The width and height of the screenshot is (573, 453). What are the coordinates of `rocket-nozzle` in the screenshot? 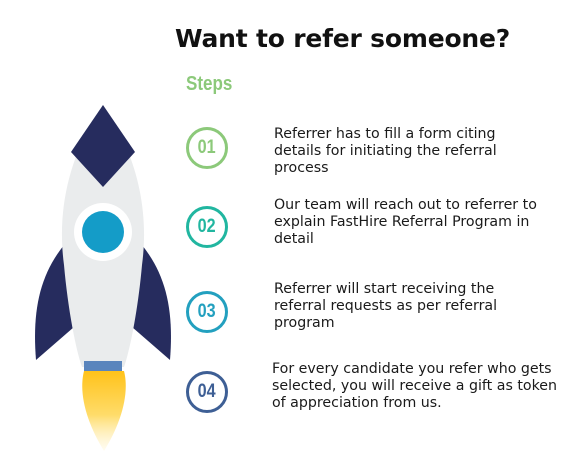 It's located at (103, 366).